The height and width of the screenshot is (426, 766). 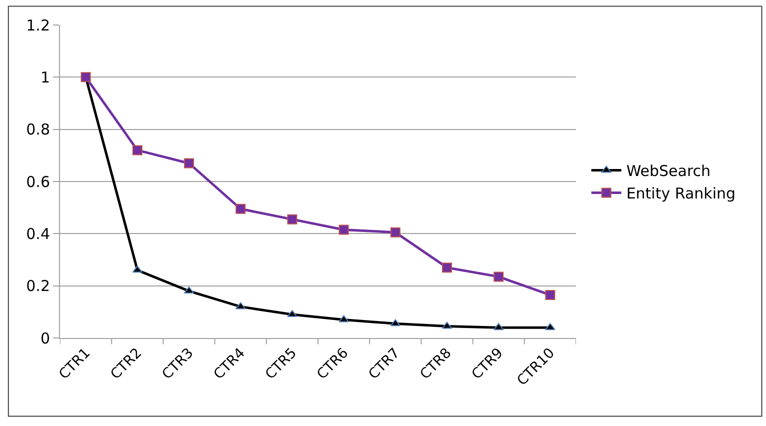 I want to click on y-tick-label: 0.4, so click(x=38, y=233).